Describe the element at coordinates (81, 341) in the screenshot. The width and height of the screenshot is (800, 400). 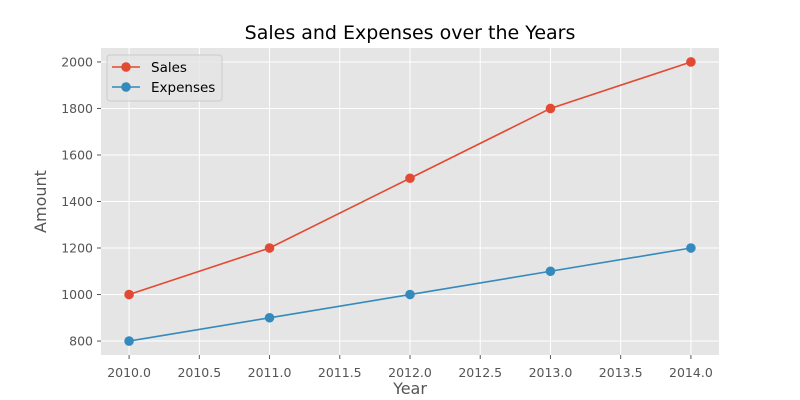
I see `y-tick-label: 800` at that location.